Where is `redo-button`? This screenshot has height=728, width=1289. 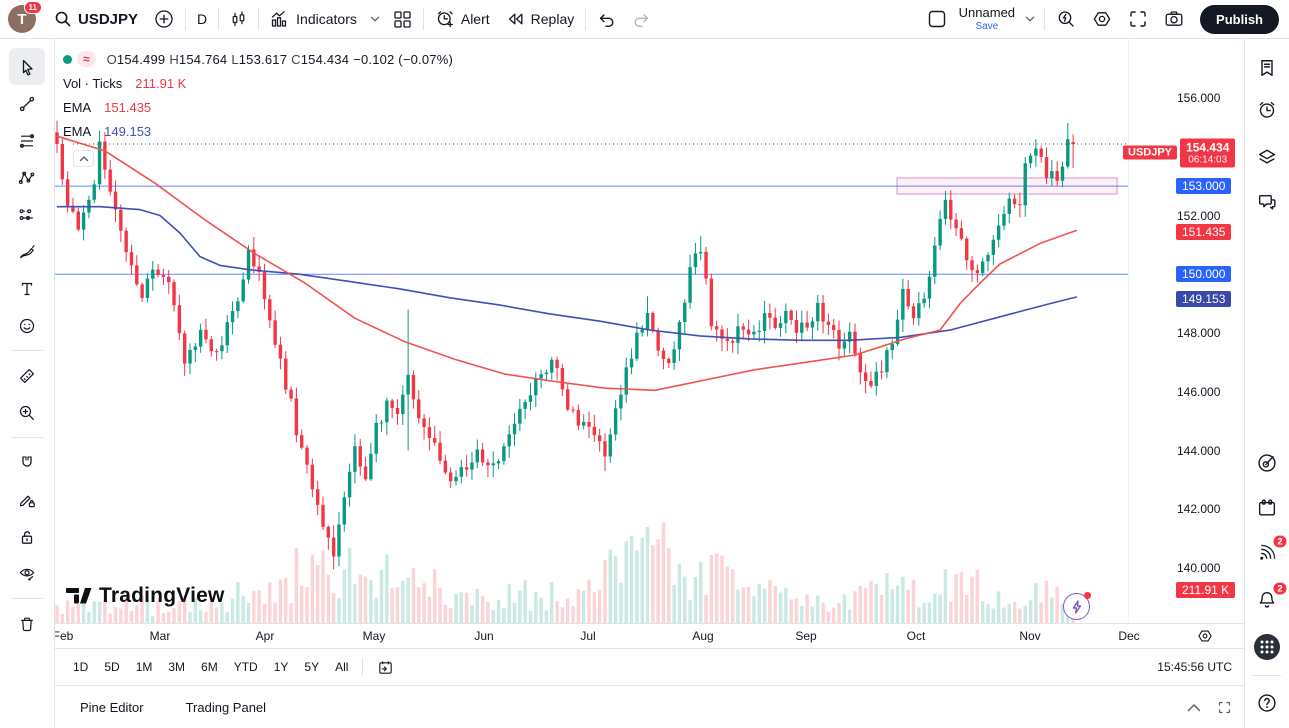 redo-button is located at coordinates (641, 19).